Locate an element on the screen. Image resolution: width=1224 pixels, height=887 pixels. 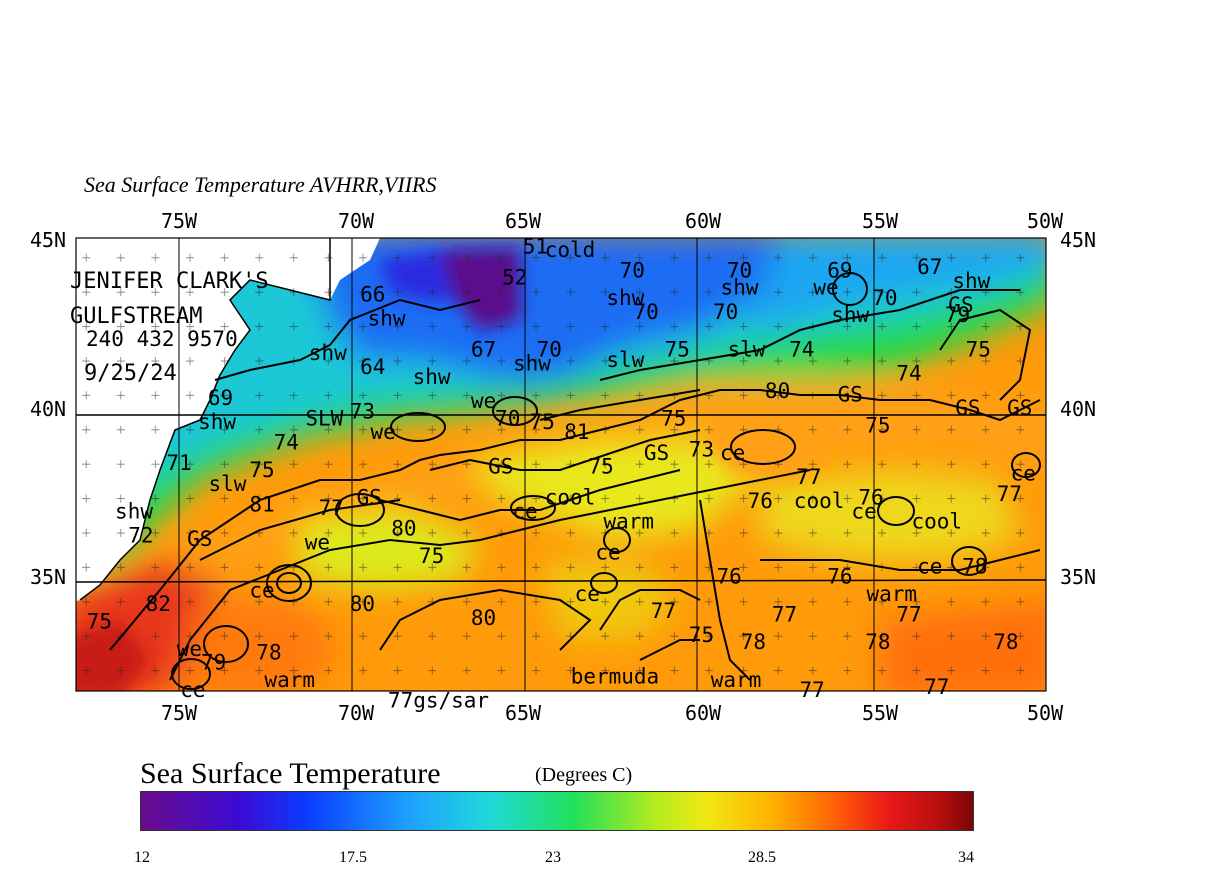
credit-date: 9/25/24 is located at coordinates (130, 373).